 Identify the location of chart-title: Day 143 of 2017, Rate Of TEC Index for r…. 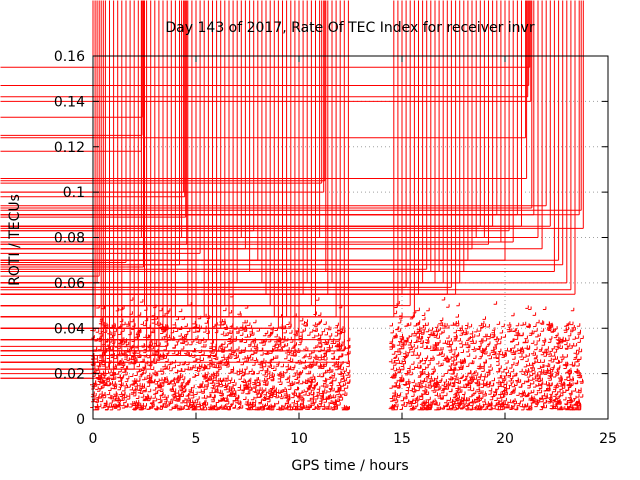
(349, 28).